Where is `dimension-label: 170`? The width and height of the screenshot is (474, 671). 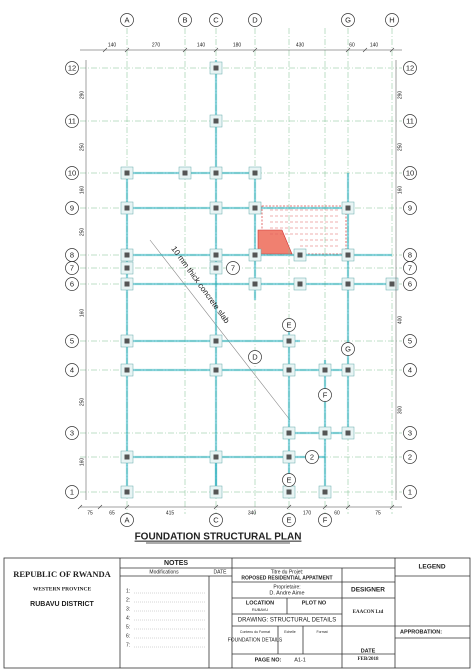 dimension-label: 170 is located at coordinates (307, 513).